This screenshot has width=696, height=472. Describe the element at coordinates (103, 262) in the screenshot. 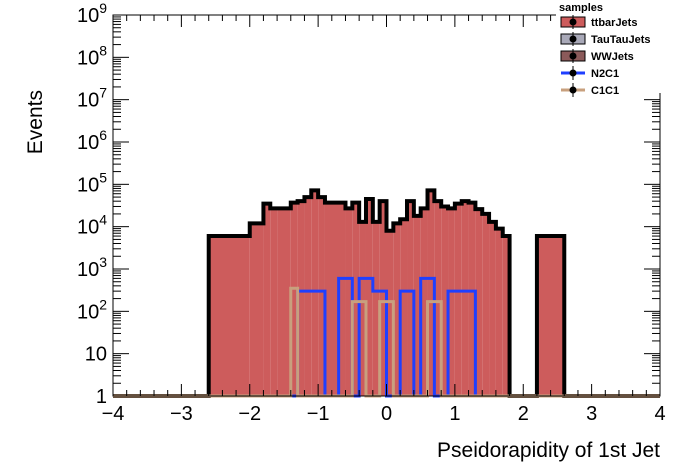

I see `y-tick-exponent: 3` at that location.